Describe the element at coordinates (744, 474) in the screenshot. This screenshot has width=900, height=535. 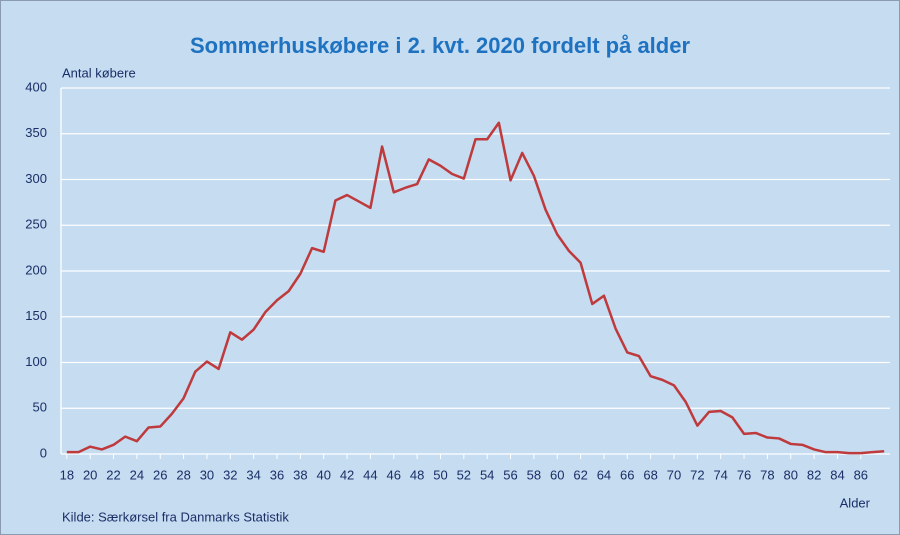
I see `x-tick-label: 76` at that location.